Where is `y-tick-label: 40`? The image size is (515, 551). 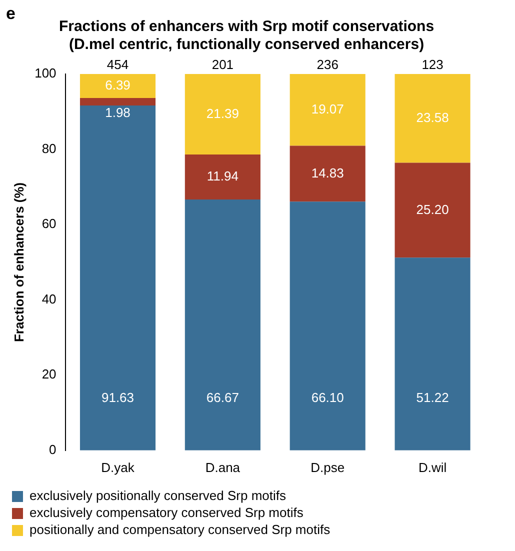
y-tick-label: 40 is located at coordinates (49, 298).